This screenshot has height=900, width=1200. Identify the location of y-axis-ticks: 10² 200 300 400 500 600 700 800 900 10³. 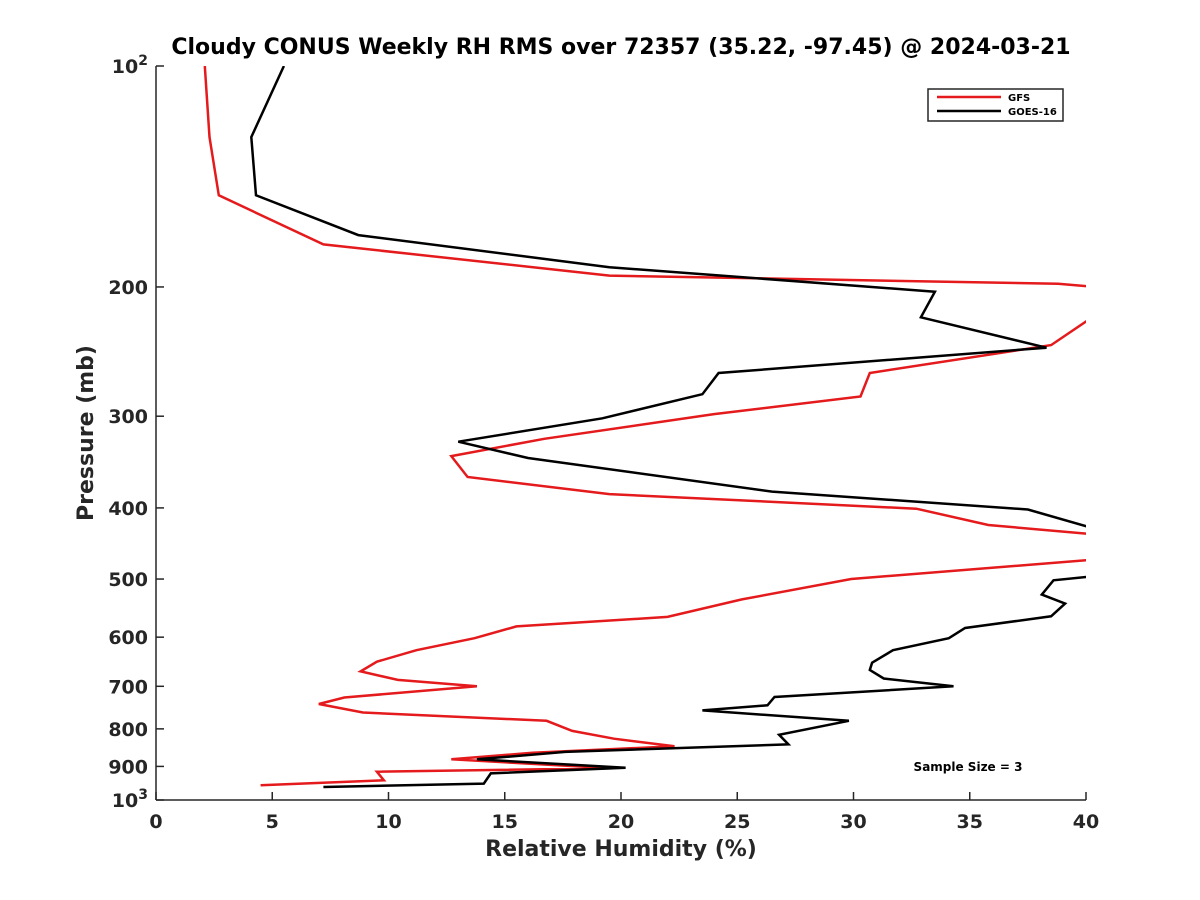
(136, 432).